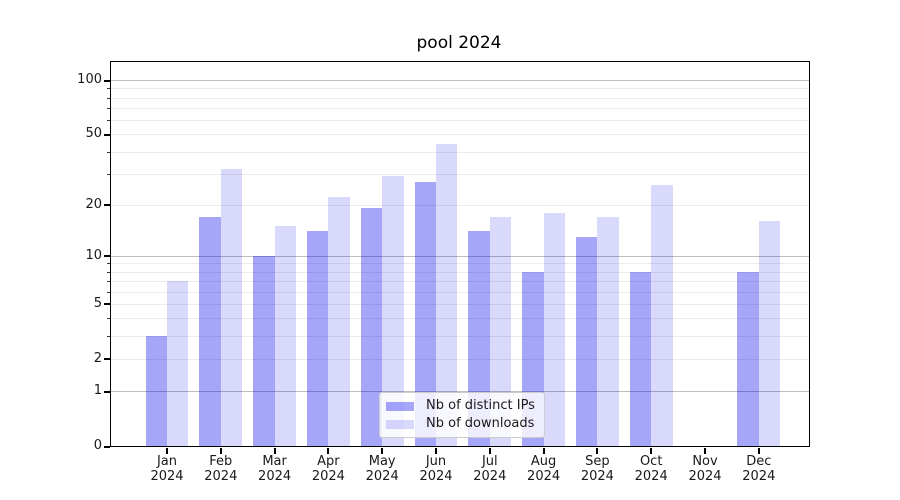 The height and width of the screenshot is (500, 900). Describe the element at coordinates (400, 406) in the screenshot. I see `ips-swatch` at that location.